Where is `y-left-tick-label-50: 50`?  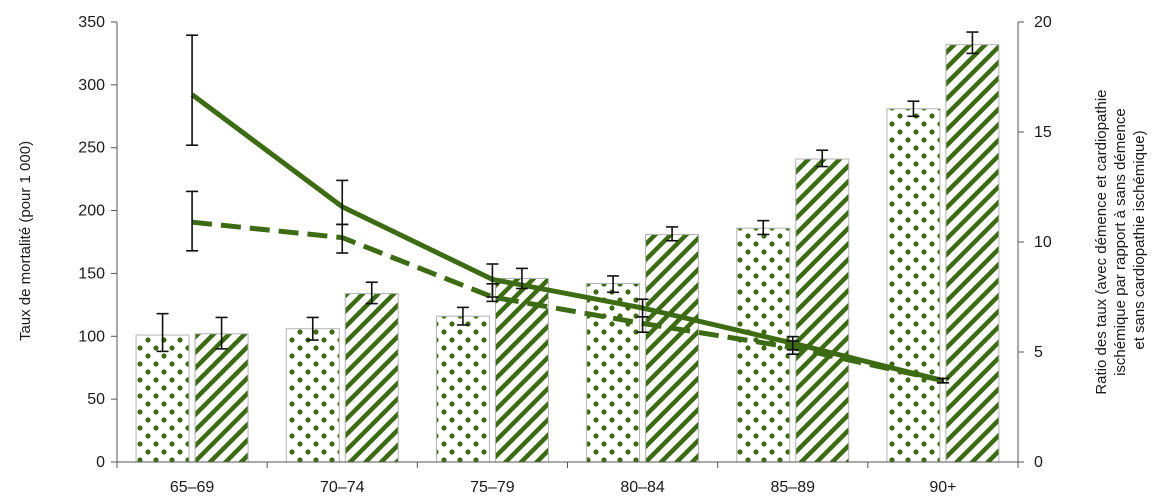
y-left-tick-label-50: 50 is located at coordinates (96, 399).